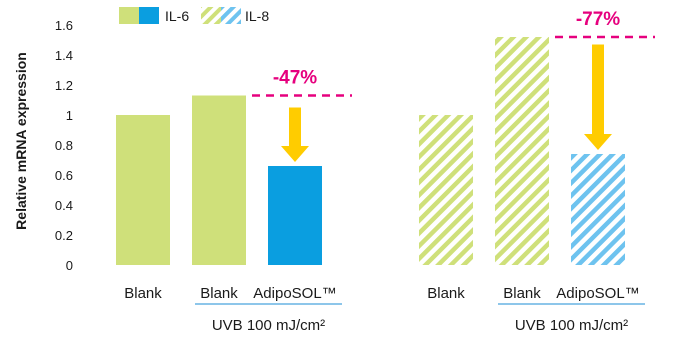 This screenshot has width=681, height=342. What do you see at coordinates (194, 15) in the screenshot?
I see `legend: IL-6 IL-8` at bounding box center [194, 15].